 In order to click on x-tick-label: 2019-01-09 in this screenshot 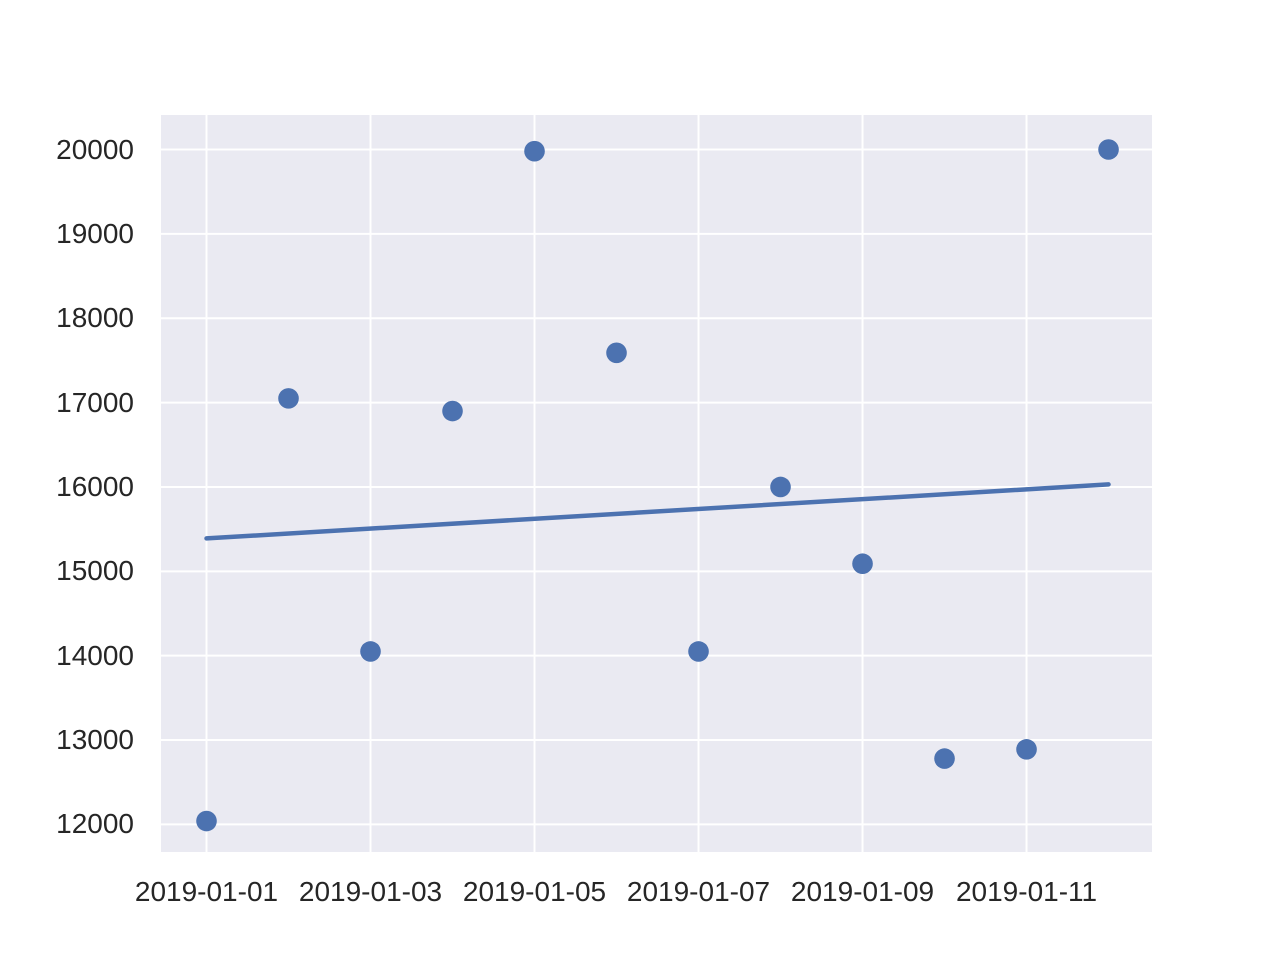, I will do `click(862, 891)`.